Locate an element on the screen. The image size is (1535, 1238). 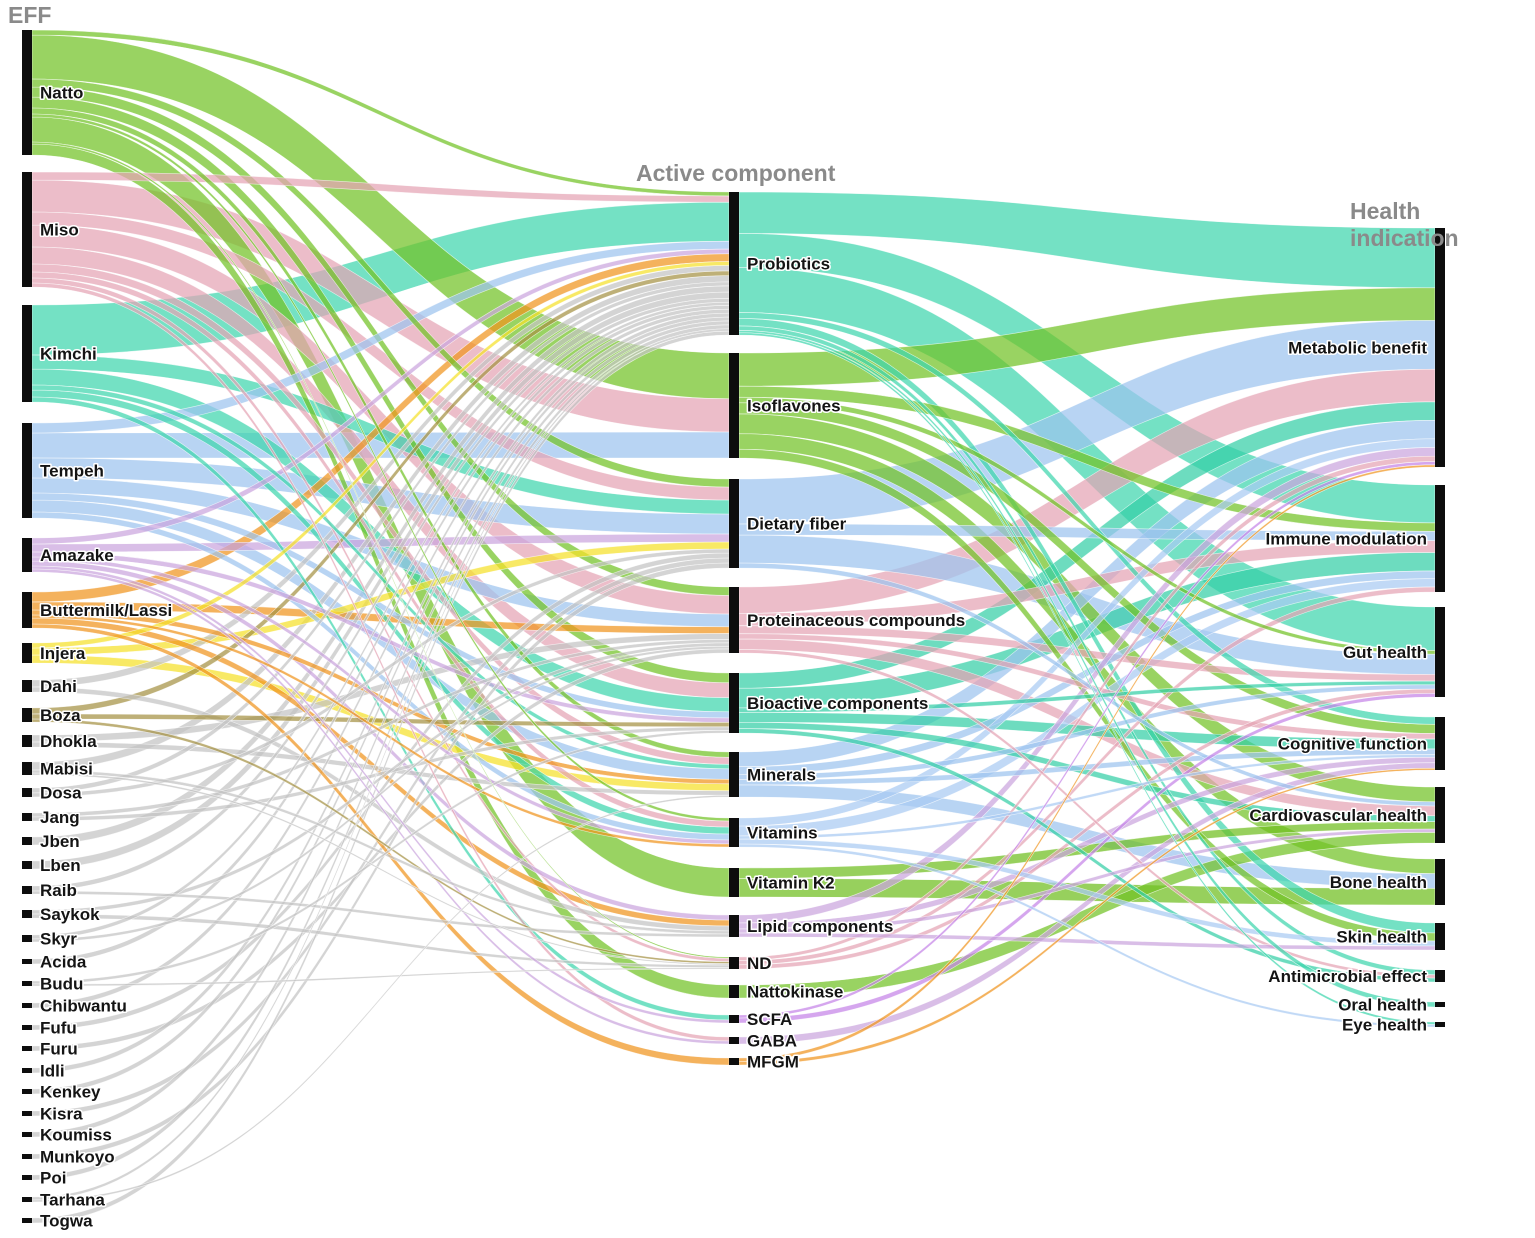
node-label-munkoyo: Munkoyo is located at coordinates (77, 1157).